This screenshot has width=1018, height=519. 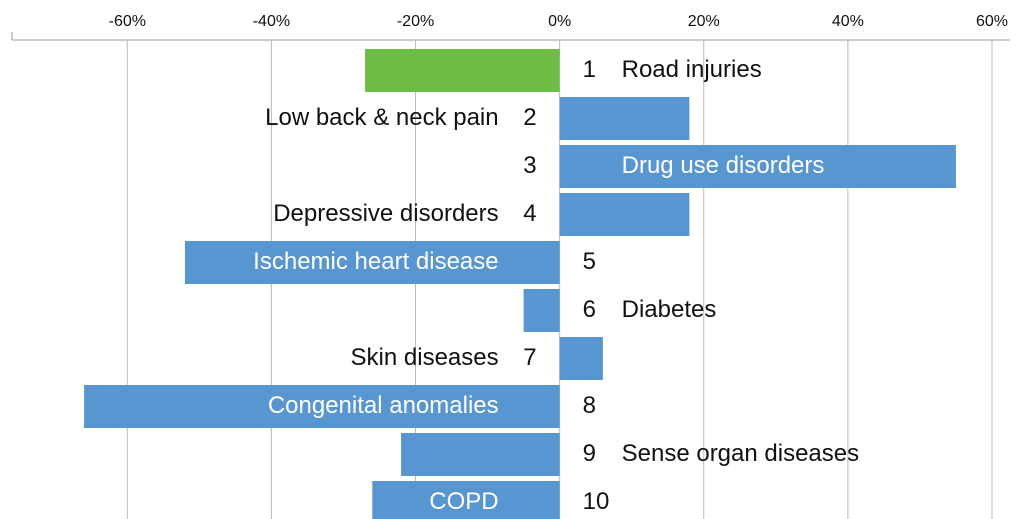 I want to click on x-tick-label: 20%, so click(x=704, y=21).